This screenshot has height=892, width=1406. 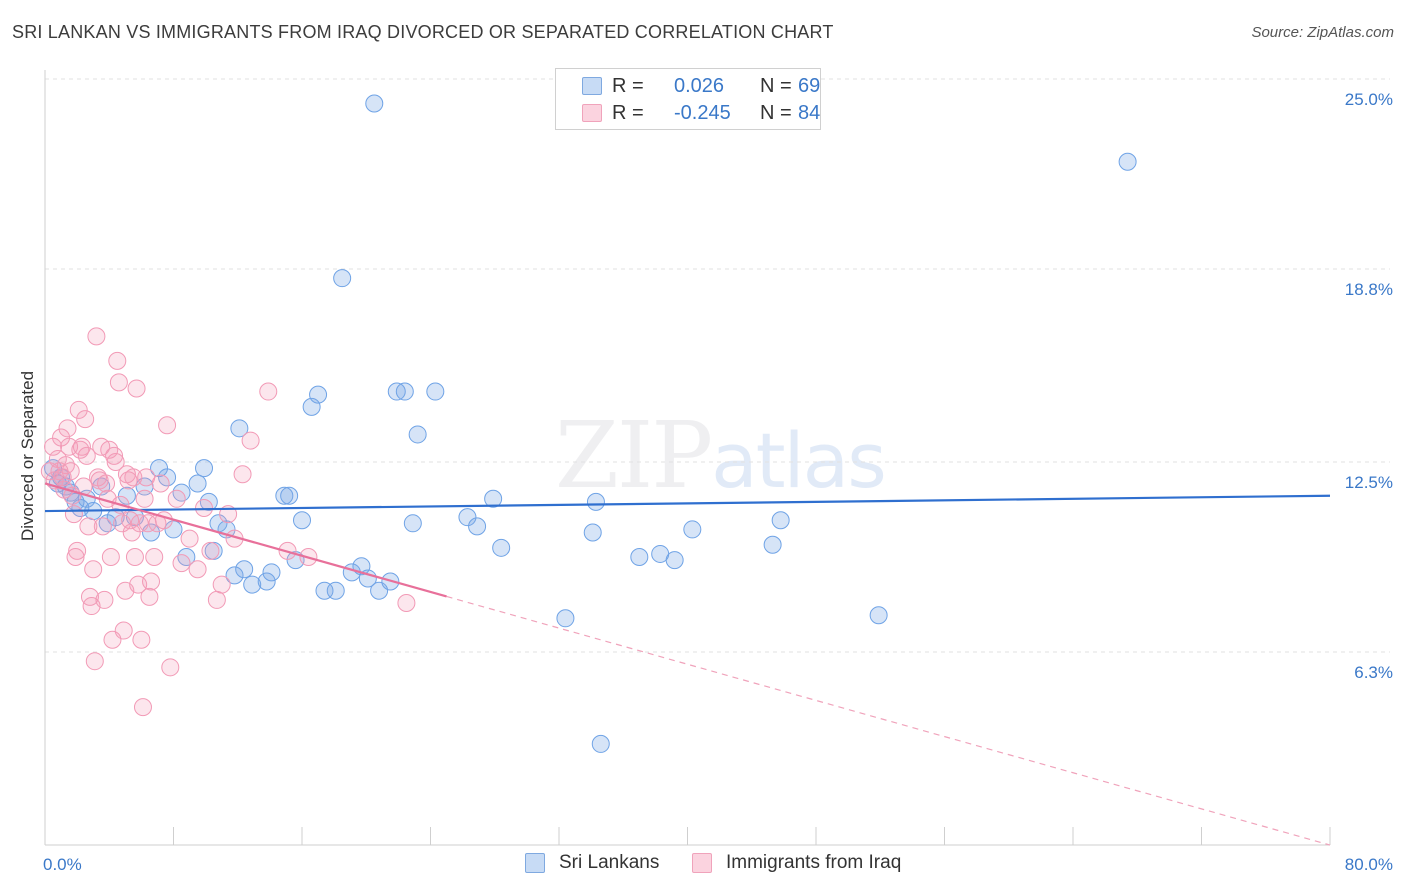 I want to click on watermark-atlas: atlas, so click(x=799, y=460).